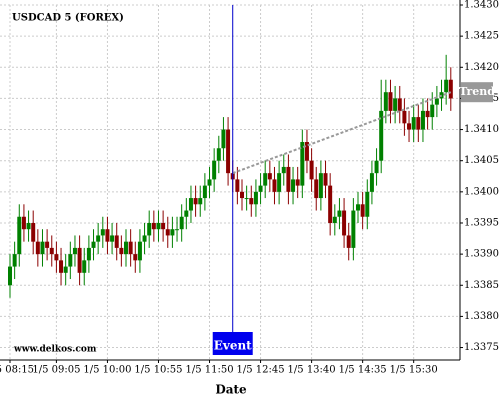 This screenshot has width=500, height=400. What do you see at coordinates (55, 350) in the screenshot?
I see `watermark: www.delkos.com` at bounding box center [55, 350].